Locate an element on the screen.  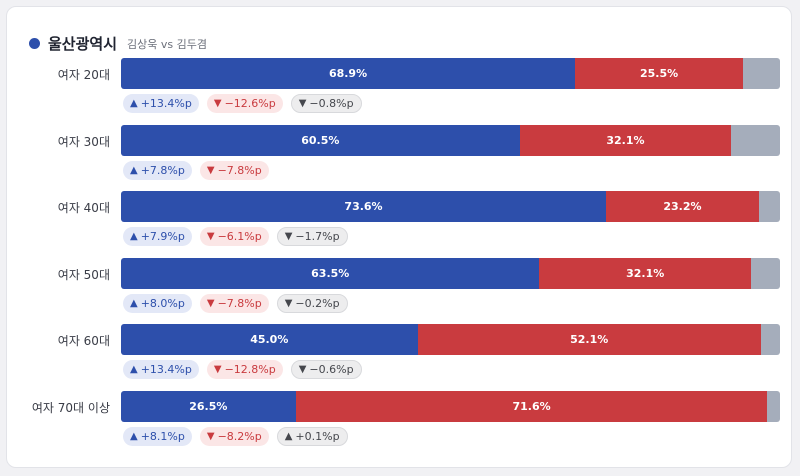
bar-segment-kim-doo-gyeom: 25.5% is located at coordinates (659, 73).